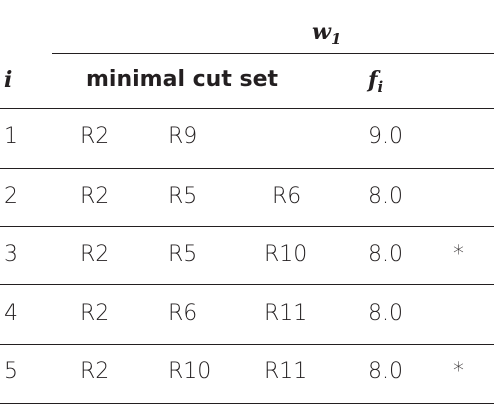 The height and width of the screenshot is (414, 494). What do you see at coordinates (11, 371) in the screenshot?
I see `row-index: 5` at bounding box center [11, 371].